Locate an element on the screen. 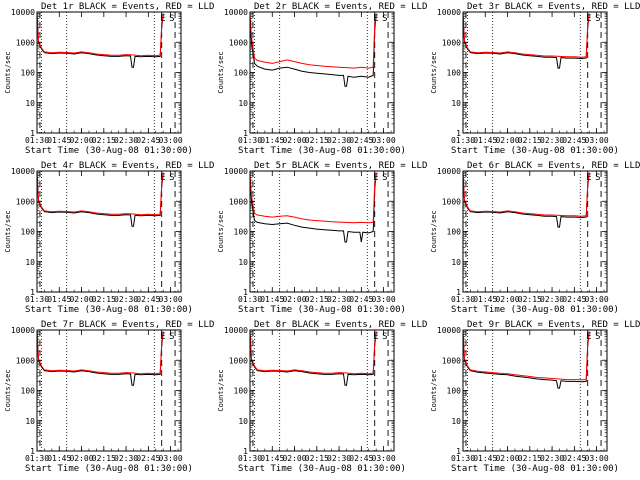 The image size is (640, 480). panel-title: Det 7r BLACK = Events, RED = LLD is located at coordinates (127, 325).